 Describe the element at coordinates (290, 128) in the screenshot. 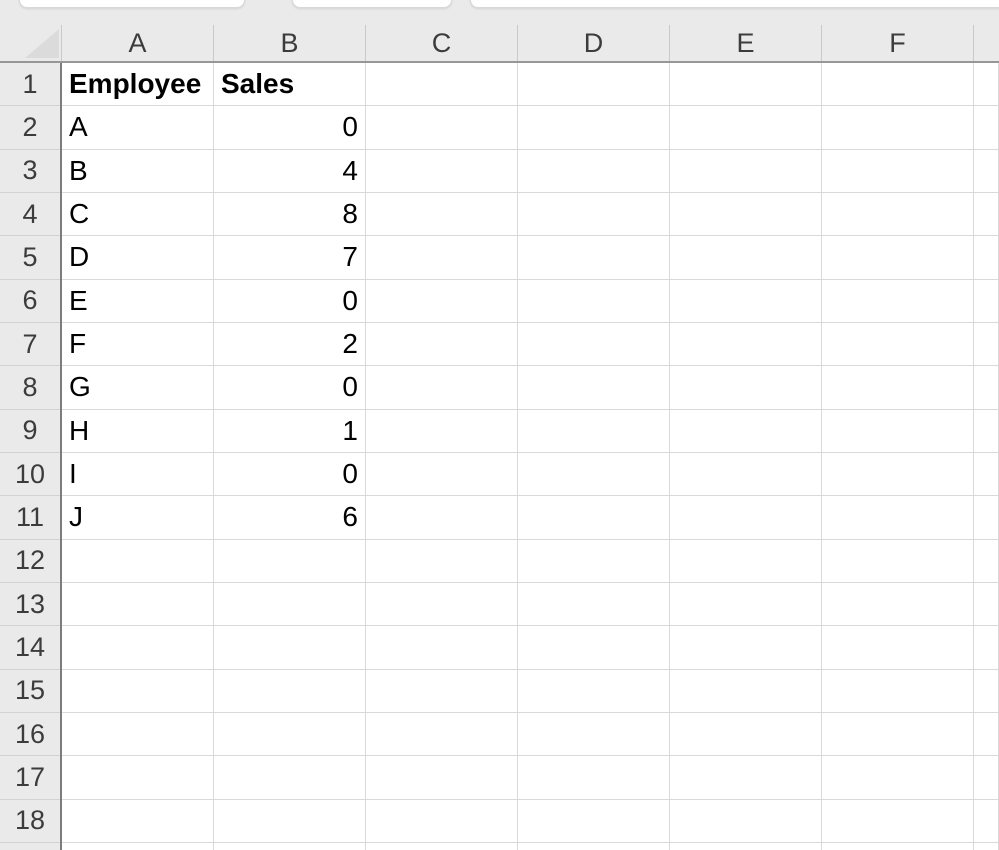

I see `cell-B2: 0` at that location.